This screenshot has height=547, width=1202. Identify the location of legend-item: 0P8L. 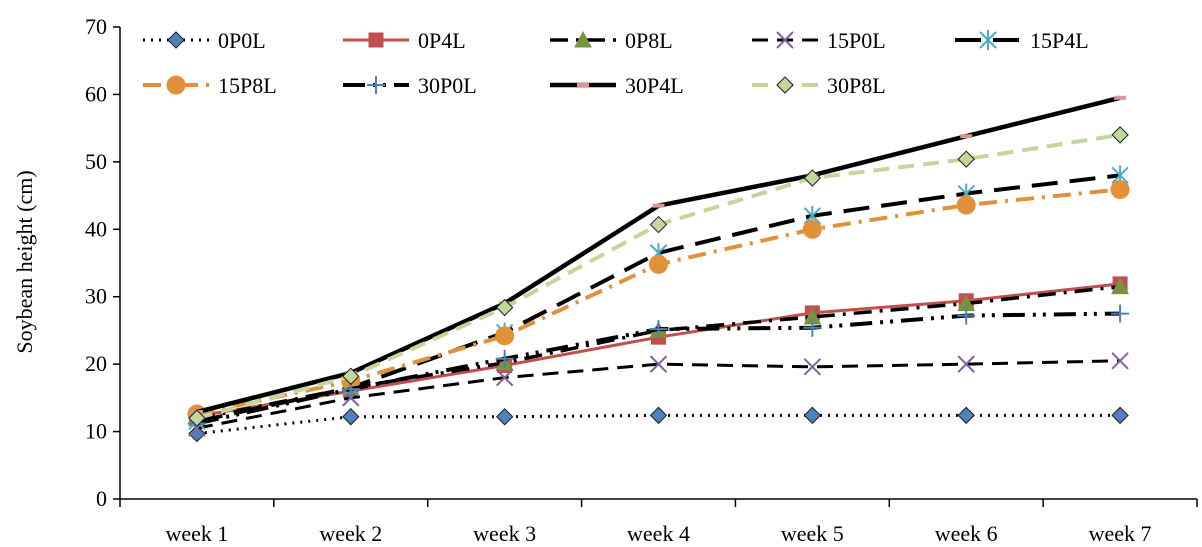
(611, 40).